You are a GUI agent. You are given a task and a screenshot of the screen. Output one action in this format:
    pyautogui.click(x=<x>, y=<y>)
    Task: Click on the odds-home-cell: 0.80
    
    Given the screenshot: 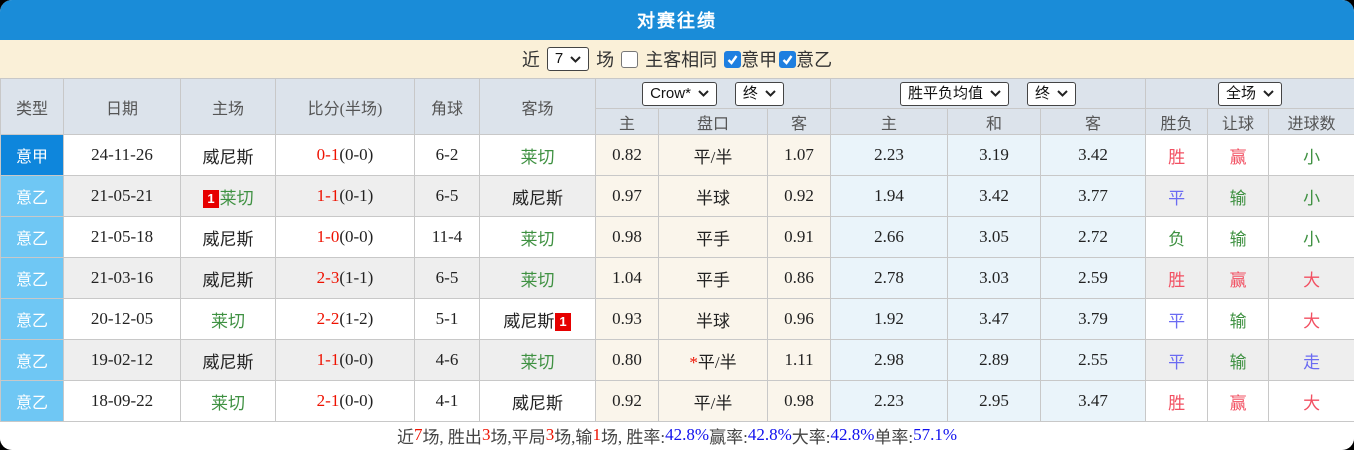 What is the action you would take?
    pyautogui.click(x=627, y=360)
    